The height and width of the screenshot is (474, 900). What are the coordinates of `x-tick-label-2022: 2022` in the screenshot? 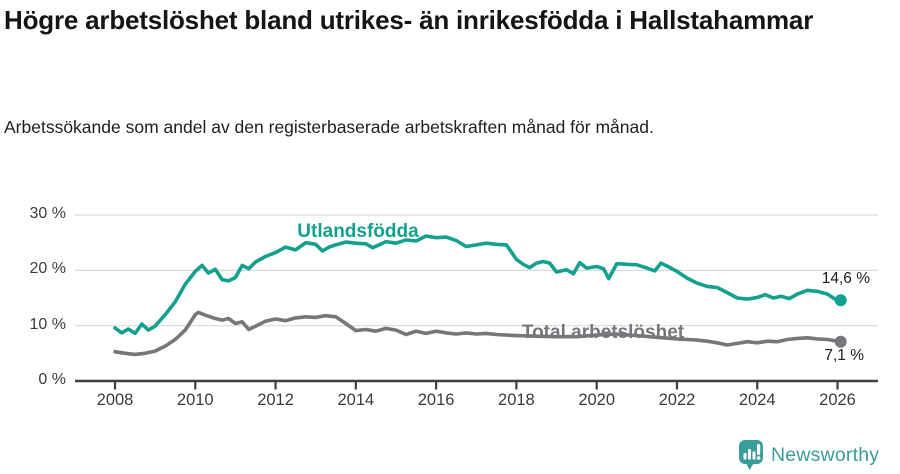 It's located at (677, 400).